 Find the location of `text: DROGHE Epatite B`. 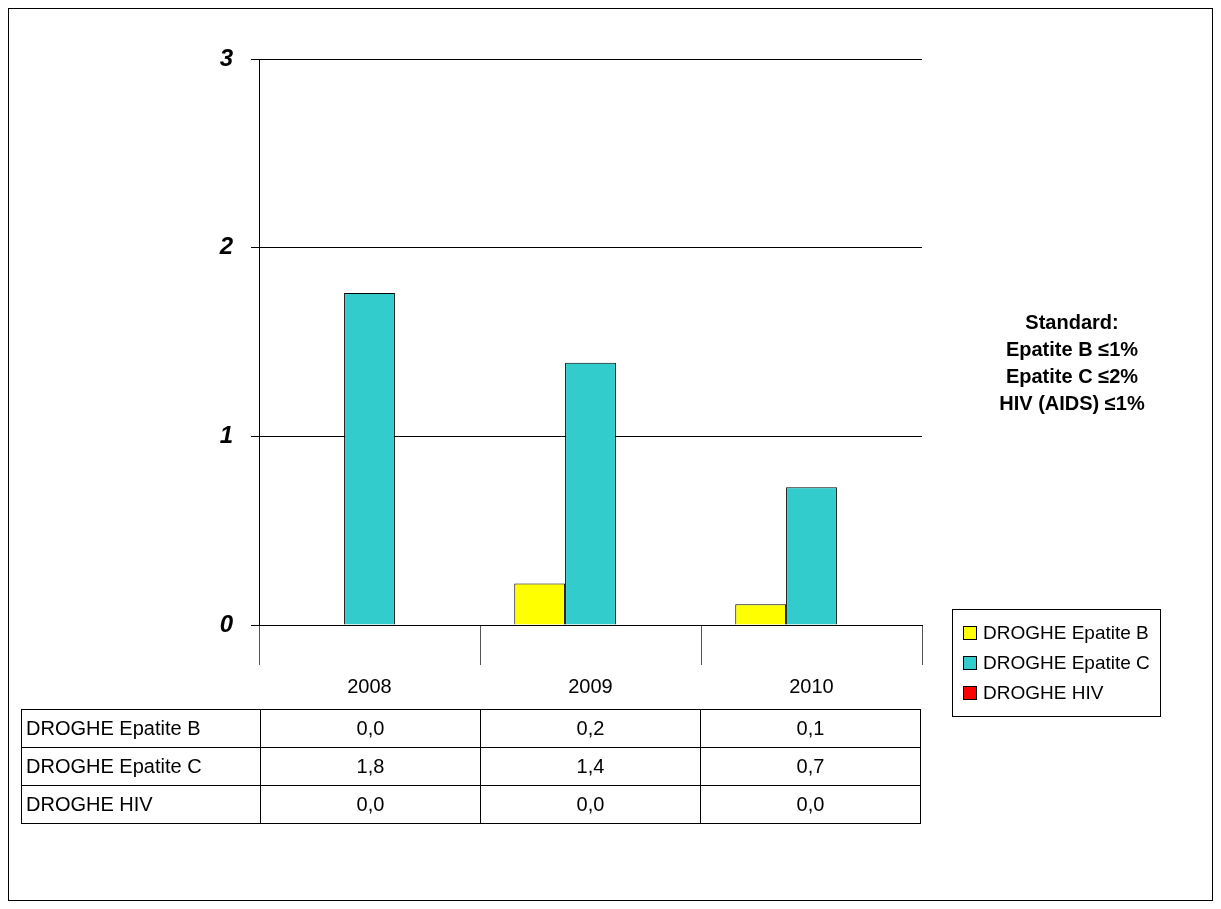

text: DROGHE Epatite B is located at coordinates (113, 728).